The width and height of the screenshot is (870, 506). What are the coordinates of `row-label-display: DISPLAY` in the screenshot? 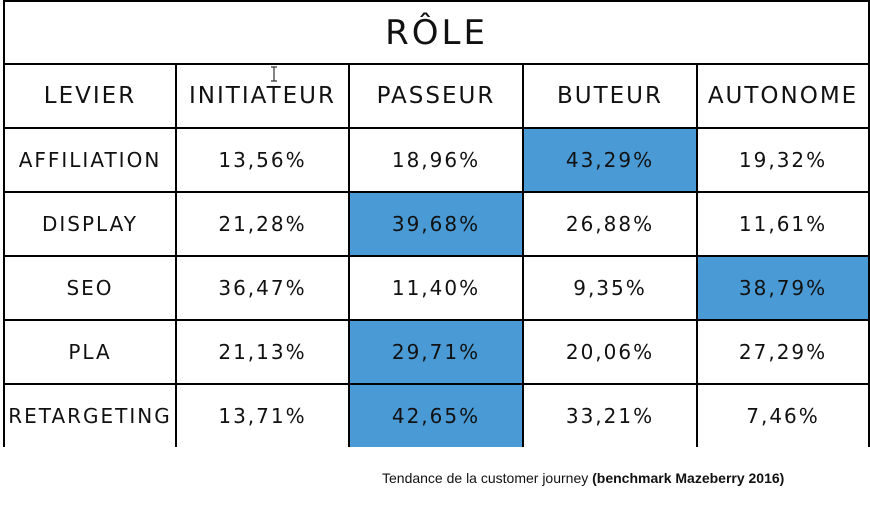 It's located at (90, 224).